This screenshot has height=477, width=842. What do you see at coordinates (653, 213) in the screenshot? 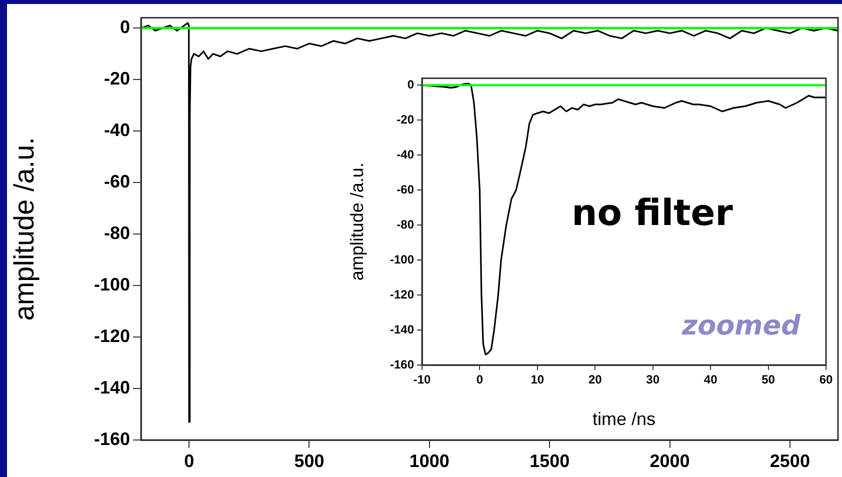
I see `annotation: no filter` at bounding box center [653, 213].